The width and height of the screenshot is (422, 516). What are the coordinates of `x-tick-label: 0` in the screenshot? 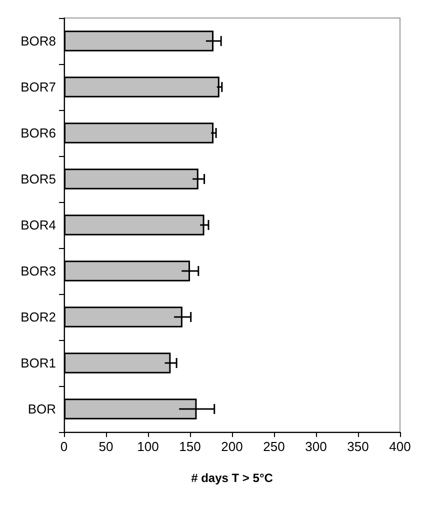 It's located at (64, 446).